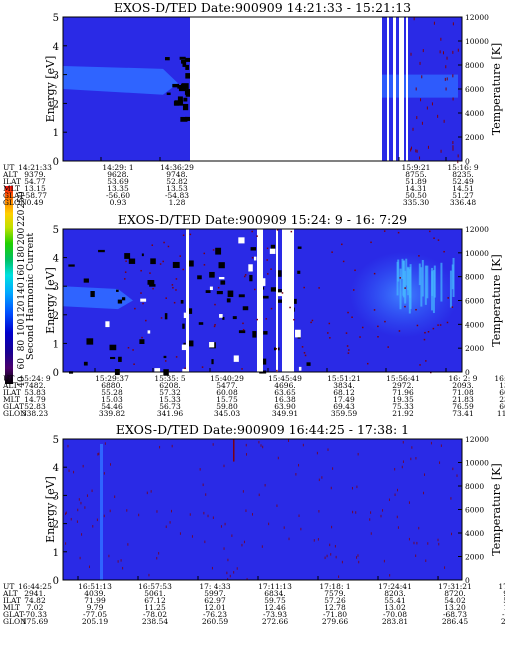 Image resolution: width=505 pixels, height=649 pixels. I want to click on table-cell: 53.00, so click(504, 600).